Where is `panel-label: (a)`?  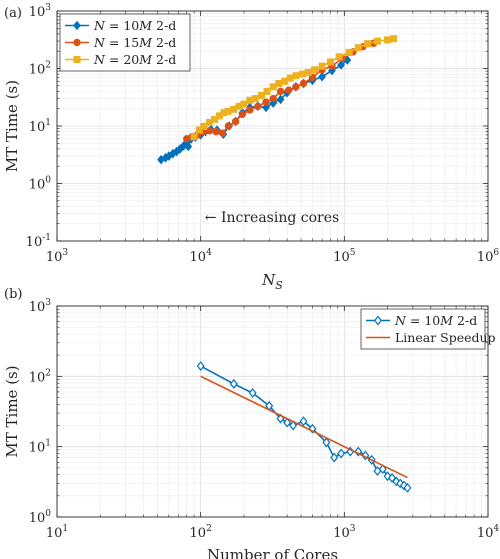
panel-label: (a) is located at coordinates (13, 13).